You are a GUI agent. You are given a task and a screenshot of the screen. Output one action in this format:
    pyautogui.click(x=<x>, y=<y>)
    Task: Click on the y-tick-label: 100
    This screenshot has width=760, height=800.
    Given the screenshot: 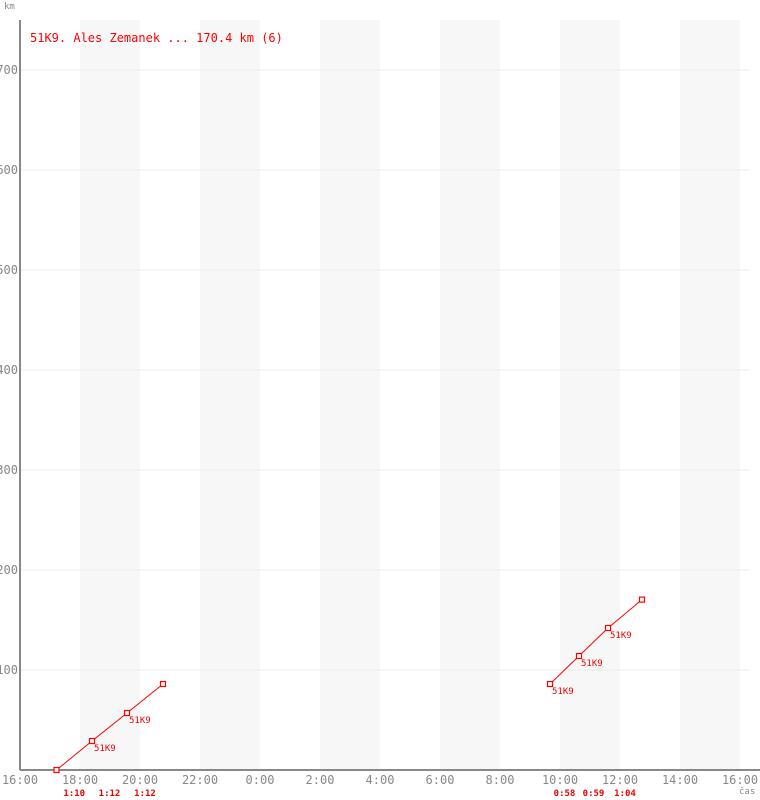 What is the action you would take?
    pyautogui.click(x=9, y=670)
    